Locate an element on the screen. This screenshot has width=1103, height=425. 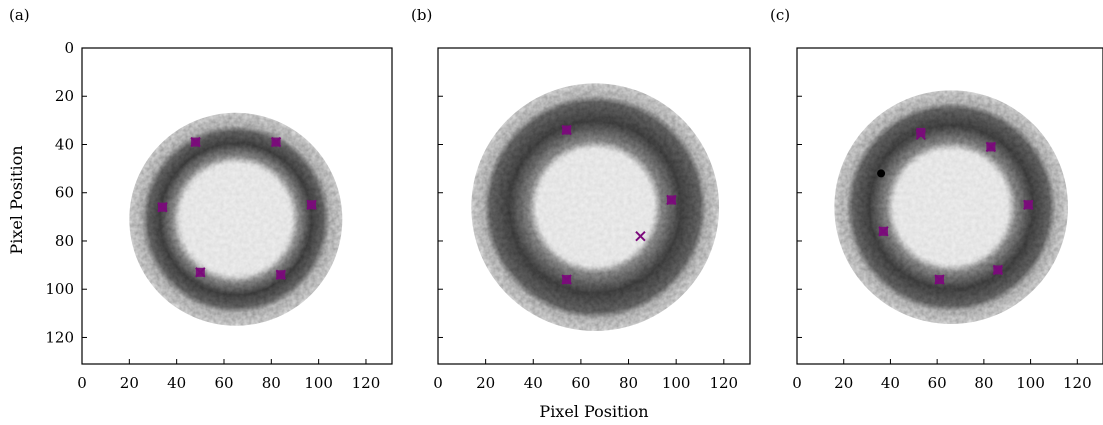
ring-image-b is located at coordinates (595, 207).